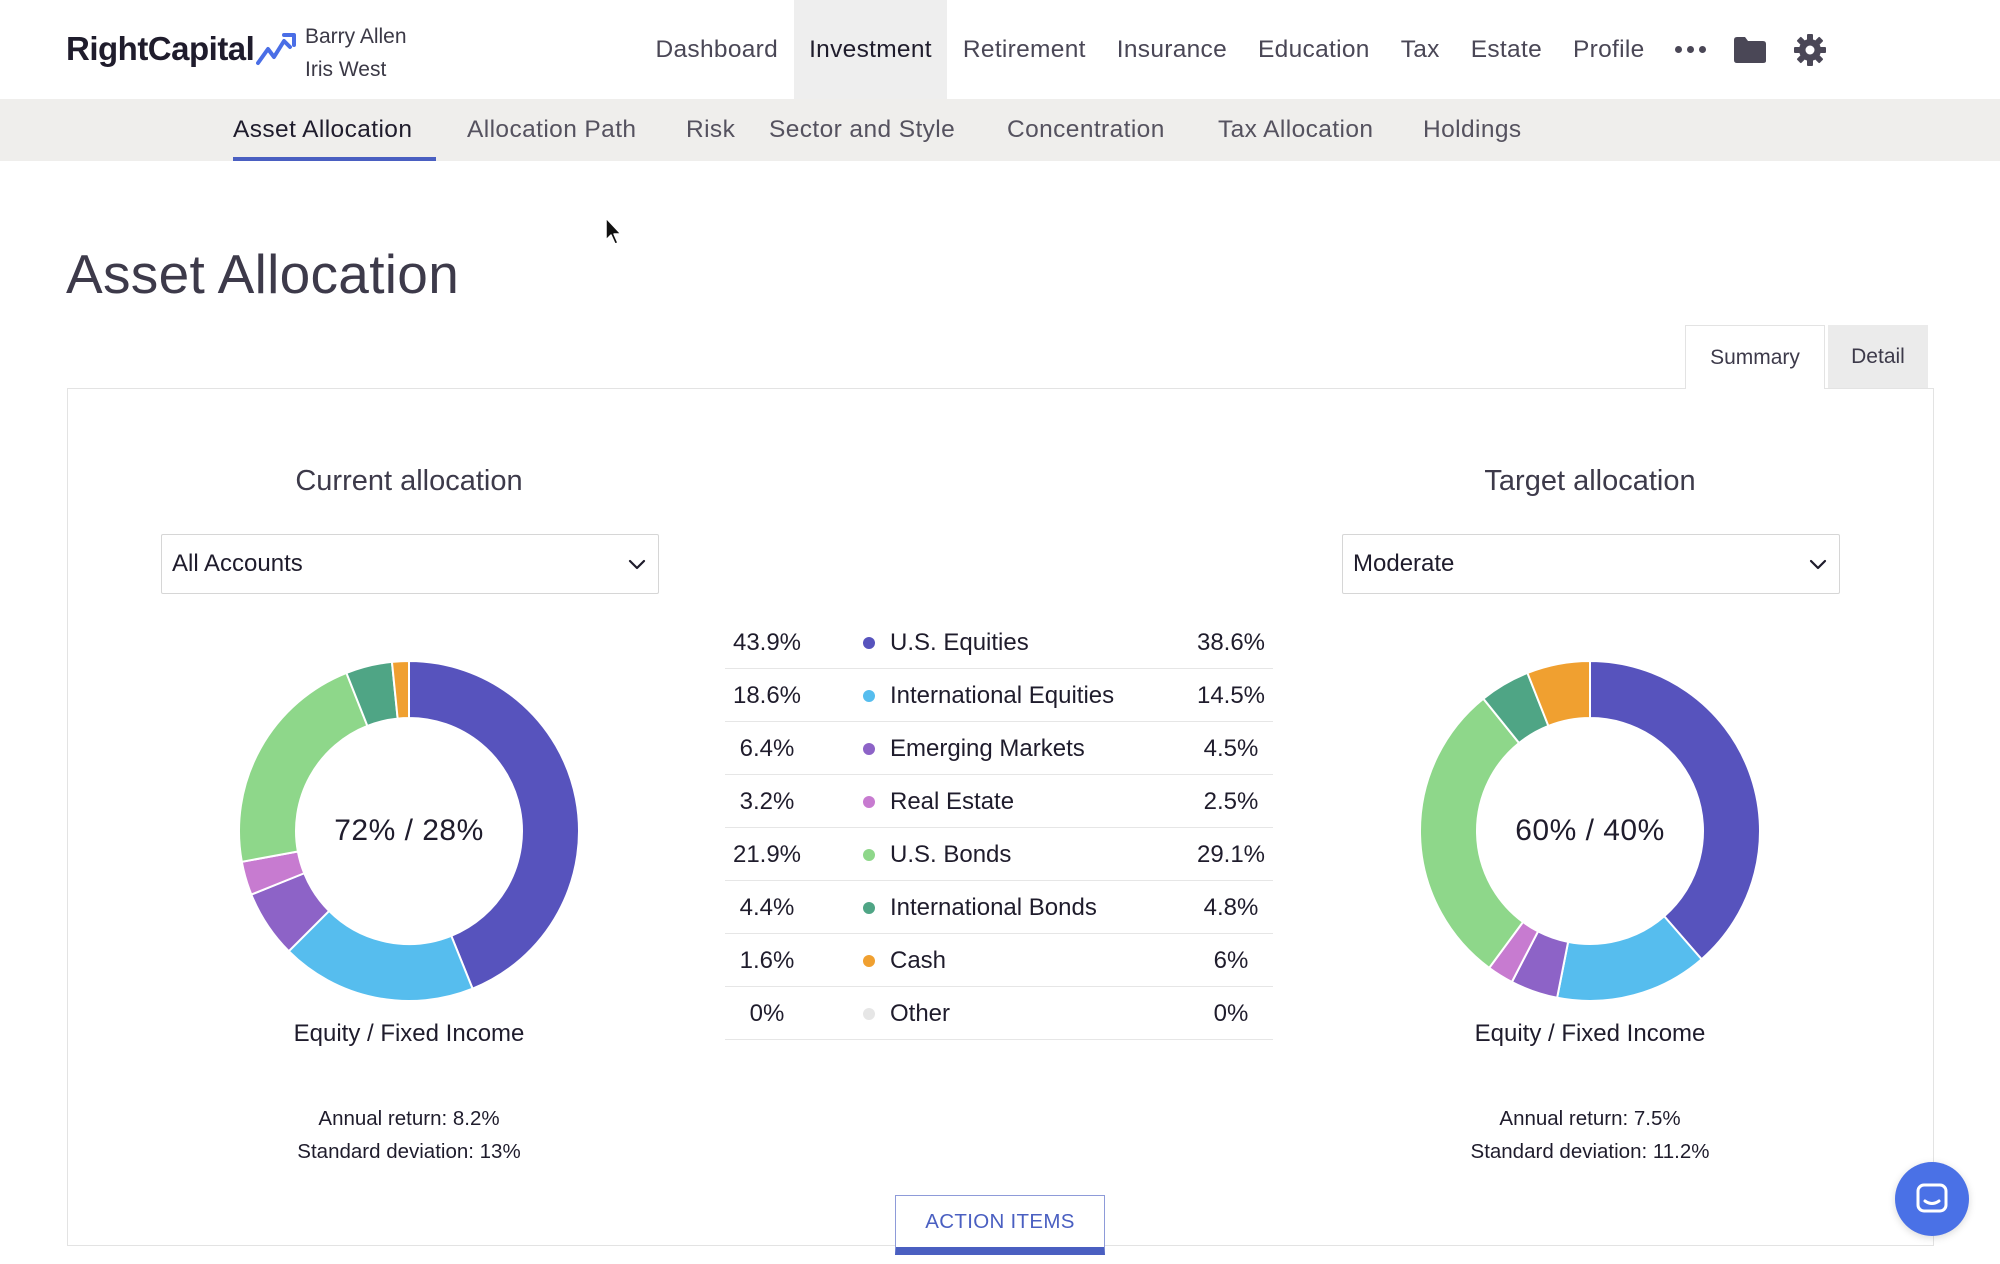  Describe the element at coordinates (1231, 748) in the screenshot. I see `legend-target-value: 4.5%` at that location.